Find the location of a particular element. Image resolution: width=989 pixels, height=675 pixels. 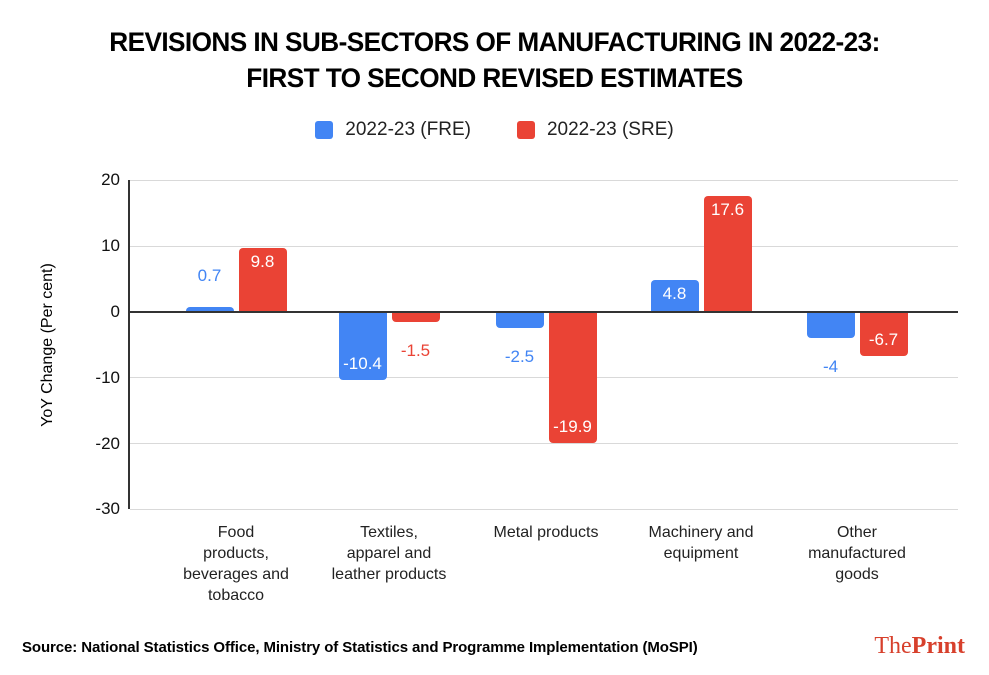

bar-sre-cat3 is located at coordinates (727, 254).